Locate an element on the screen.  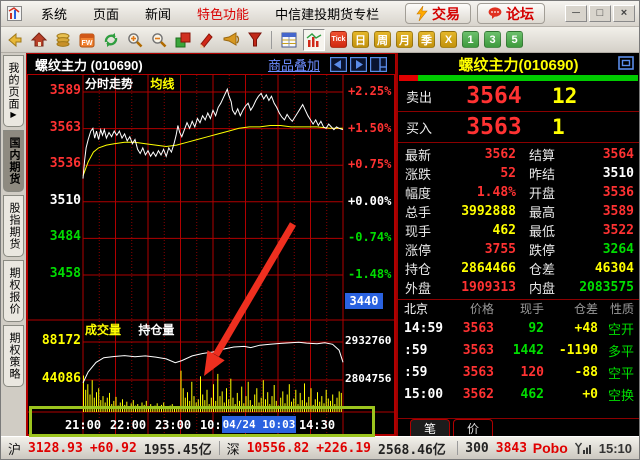
split-window-icon is located at coordinates (378, 64).